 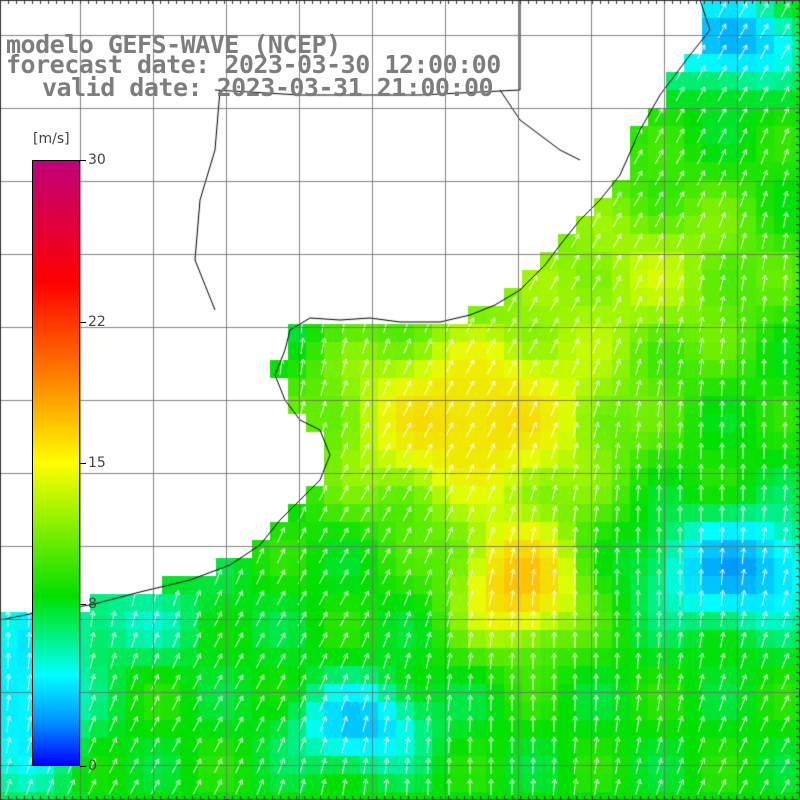 I want to click on colorbar-tick-label: 30, so click(x=97, y=160).